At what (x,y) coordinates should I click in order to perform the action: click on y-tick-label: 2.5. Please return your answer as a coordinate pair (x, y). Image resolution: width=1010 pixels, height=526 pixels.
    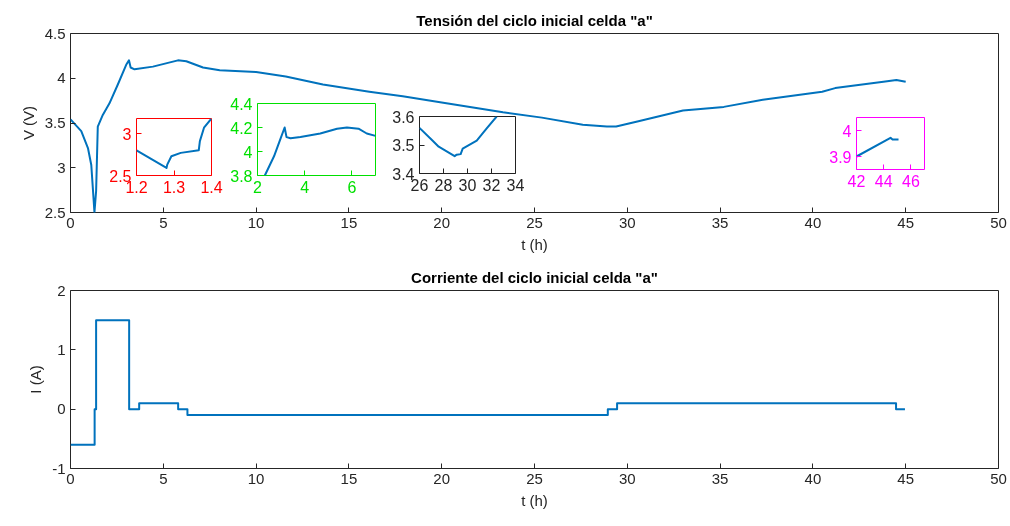
    Looking at the image, I should click on (55, 212).